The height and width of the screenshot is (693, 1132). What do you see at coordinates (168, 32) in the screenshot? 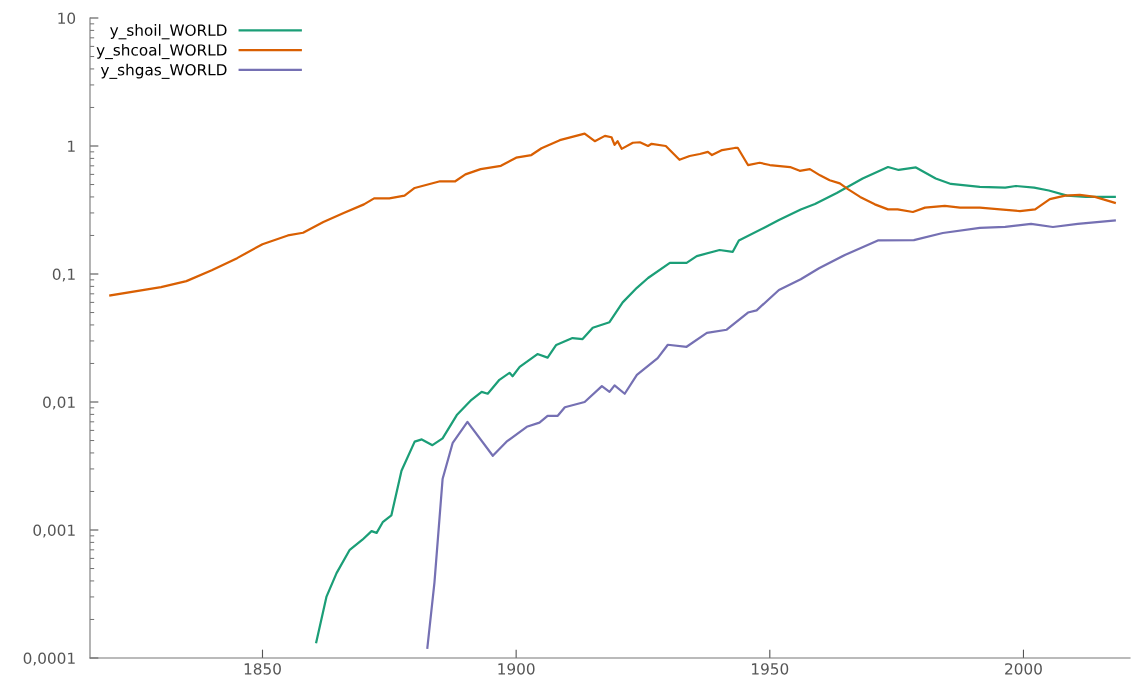
I see `legend-label: y_shoil_WORLD` at bounding box center [168, 32].